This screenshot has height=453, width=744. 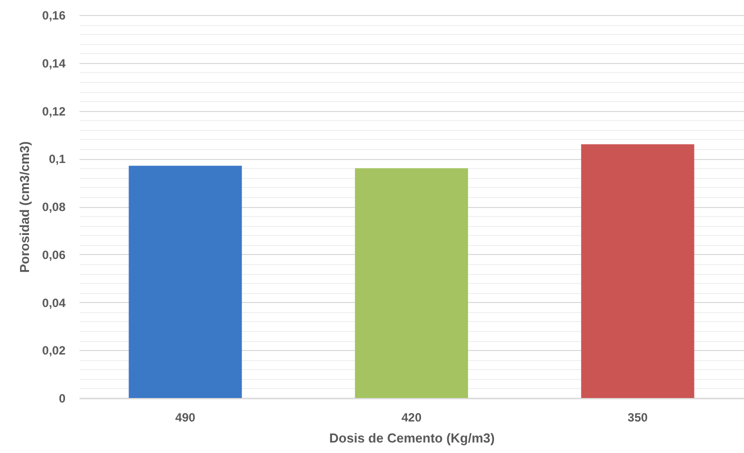 What do you see at coordinates (57, 159) in the screenshot?
I see `y-tick-label: 0,1` at bounding box center [57, 159].